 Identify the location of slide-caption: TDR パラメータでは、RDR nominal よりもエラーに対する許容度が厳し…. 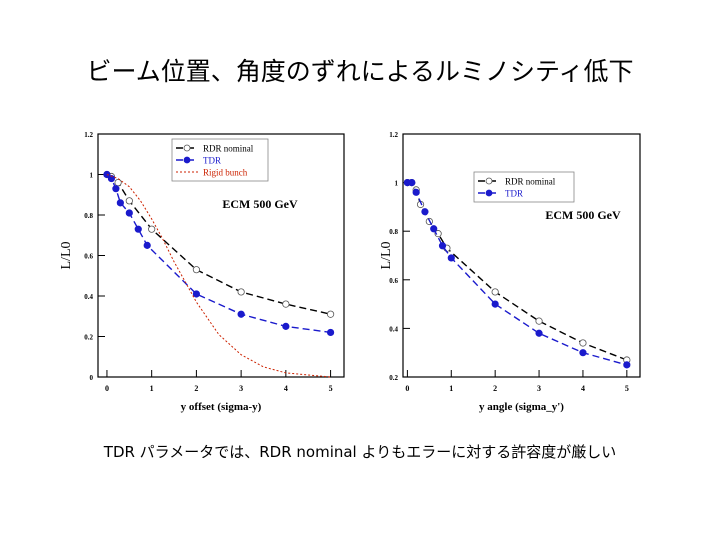
(360, 452).